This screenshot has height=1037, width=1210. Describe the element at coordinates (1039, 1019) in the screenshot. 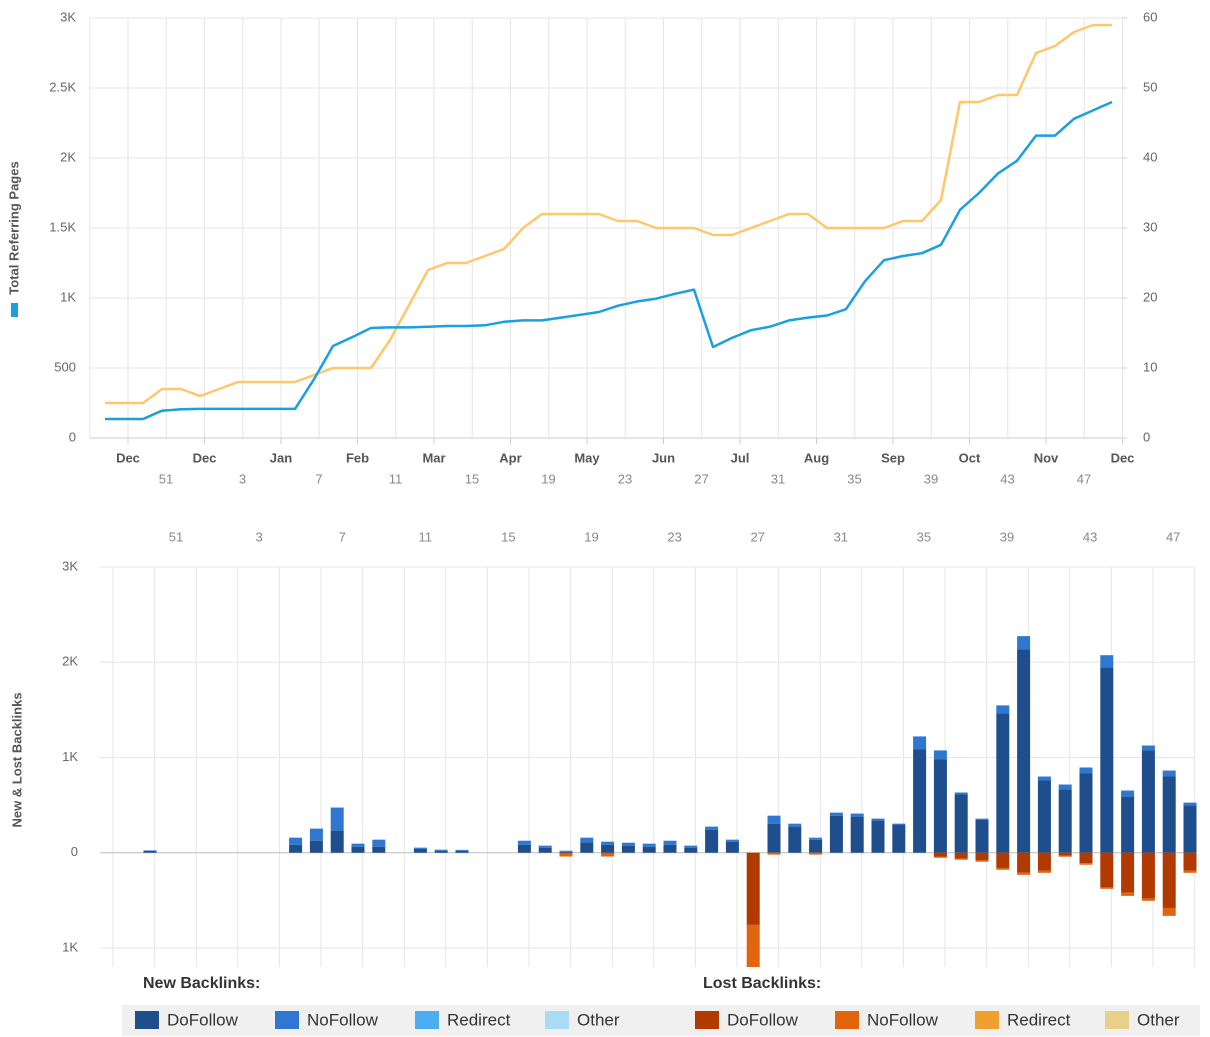

I see `legend-label: Redirect` at that location.